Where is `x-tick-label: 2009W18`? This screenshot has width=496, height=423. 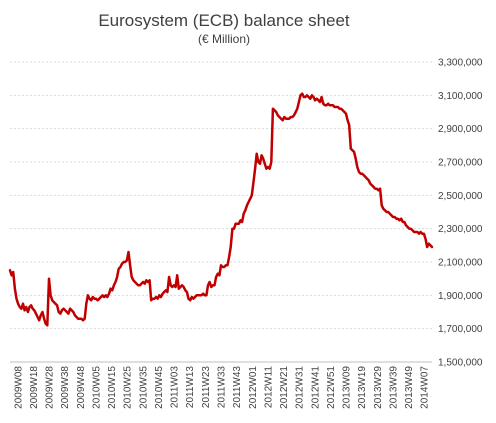 x-tick-label: 2009W18 is located at coordinates (34, 387).